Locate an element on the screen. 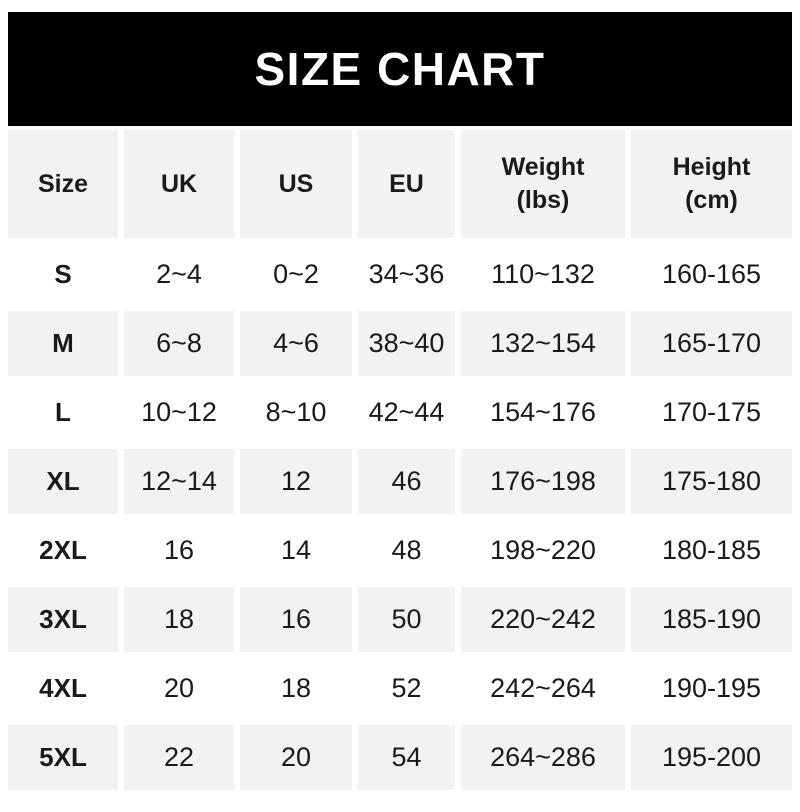 The image size is (800, 812). table-cell: 52 is located at coordinates (406, 688).